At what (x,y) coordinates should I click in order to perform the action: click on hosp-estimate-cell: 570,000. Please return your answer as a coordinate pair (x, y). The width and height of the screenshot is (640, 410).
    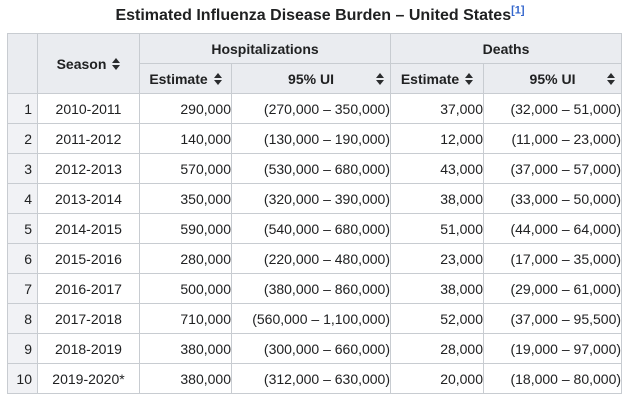
    Looking at the image, I should click on (185, 168).